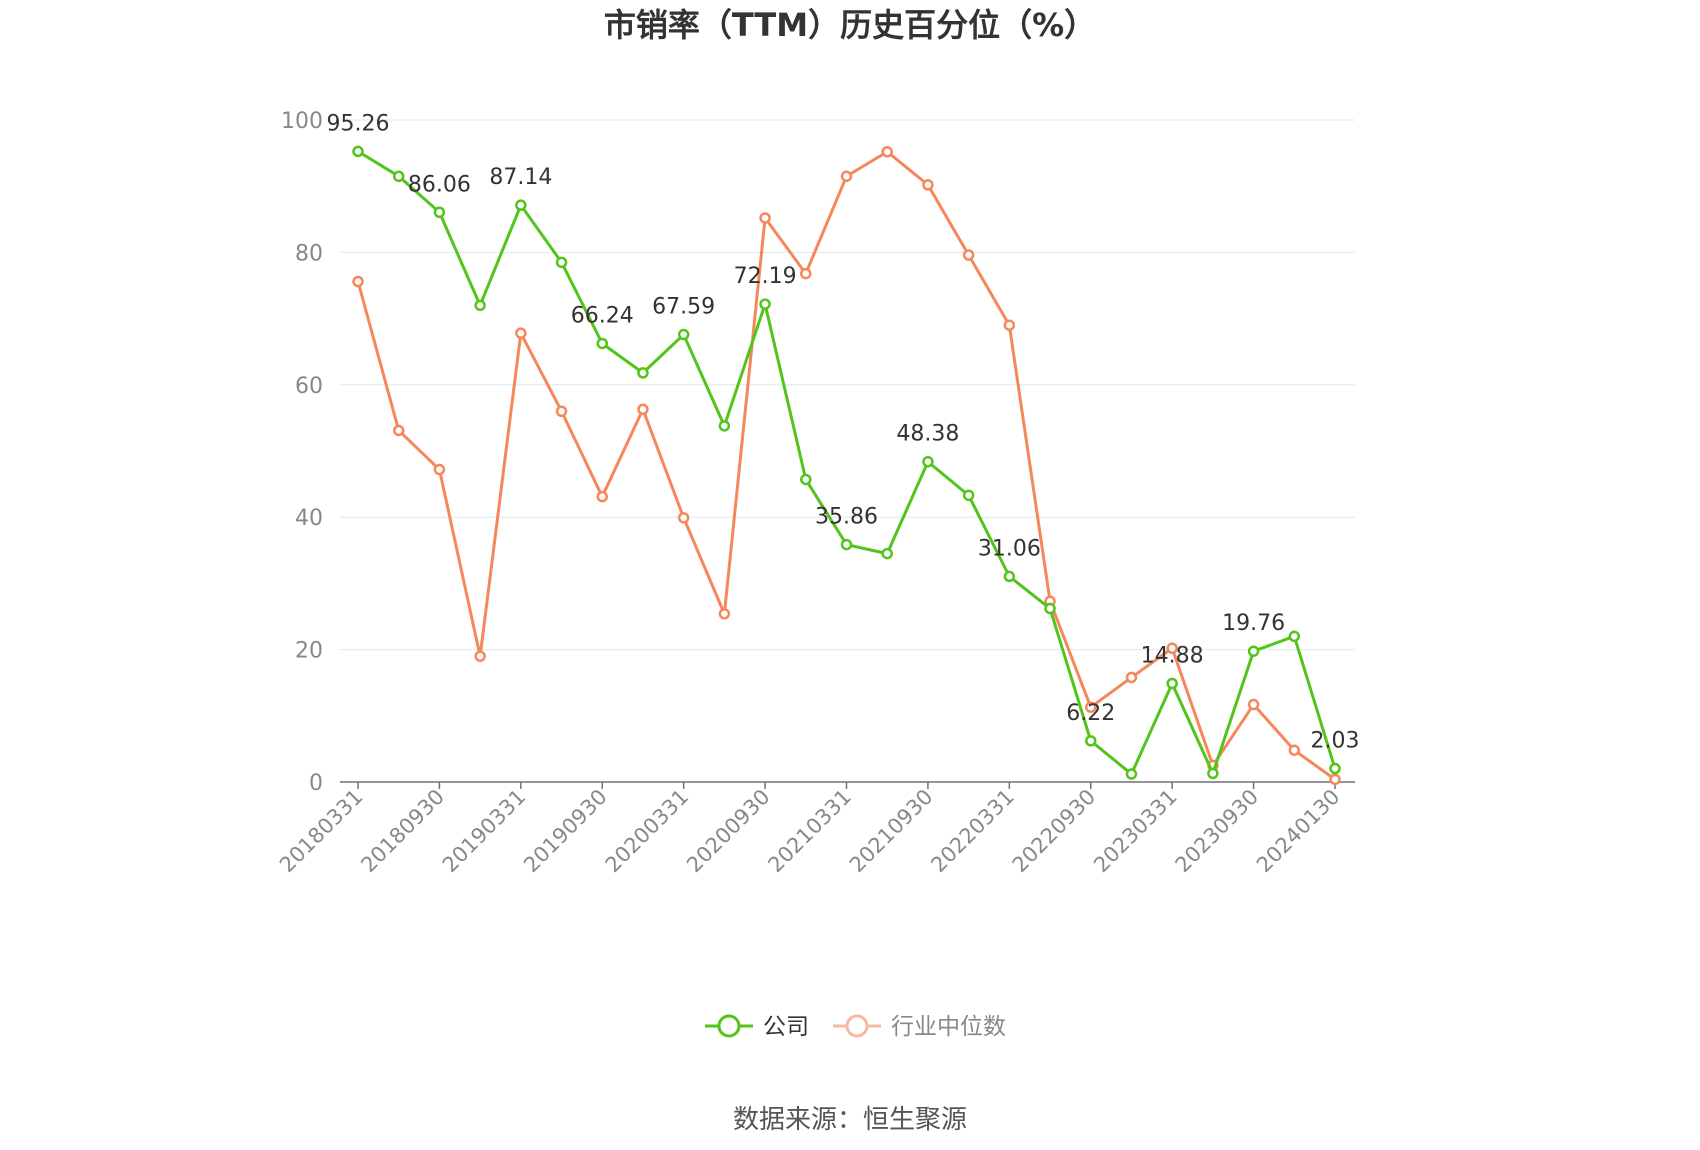  I want to click on data-label: 19.76, so click(1253, 623).